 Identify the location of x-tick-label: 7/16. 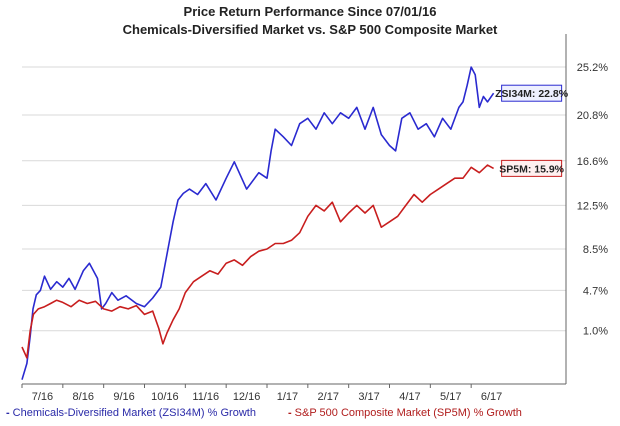
(42, 397).